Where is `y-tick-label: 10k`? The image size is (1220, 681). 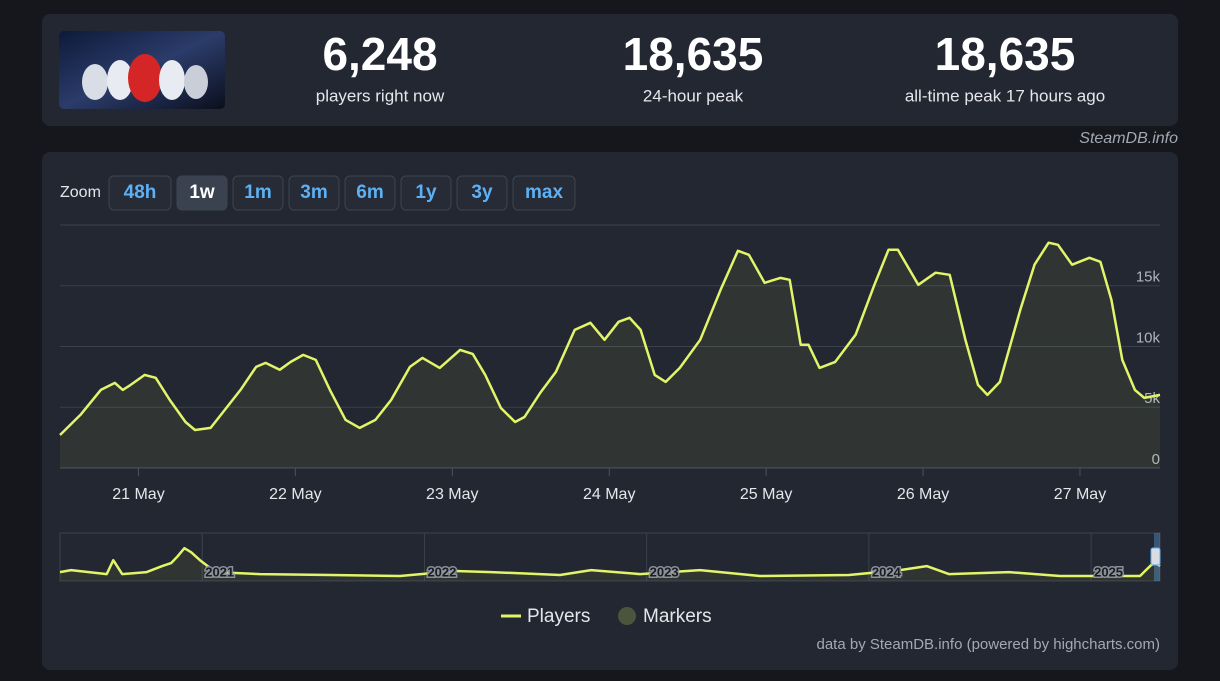
y-tick-label: 10k is located at coordinates (1148, 337).